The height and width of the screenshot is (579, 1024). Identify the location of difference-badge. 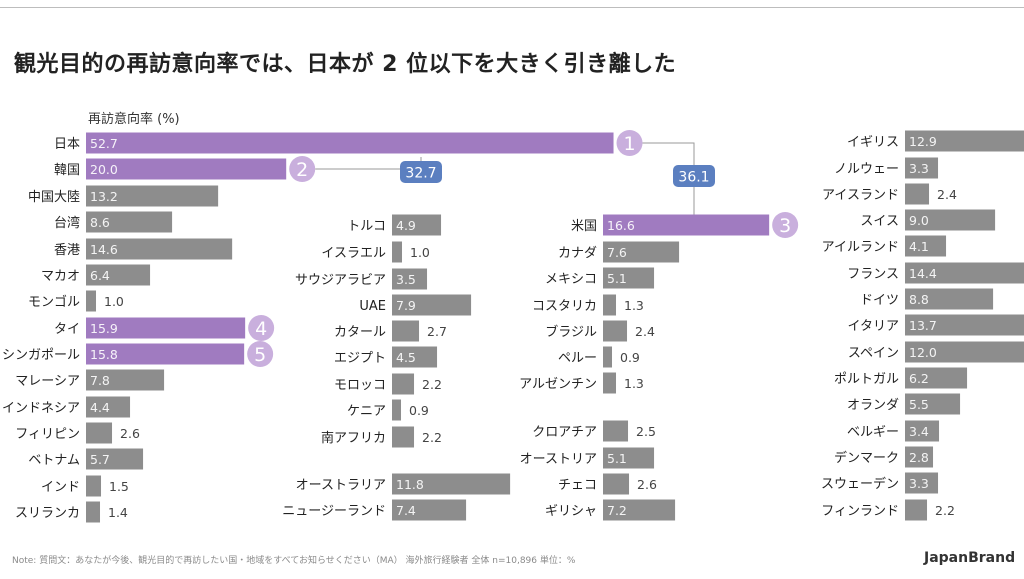
(421, 172).